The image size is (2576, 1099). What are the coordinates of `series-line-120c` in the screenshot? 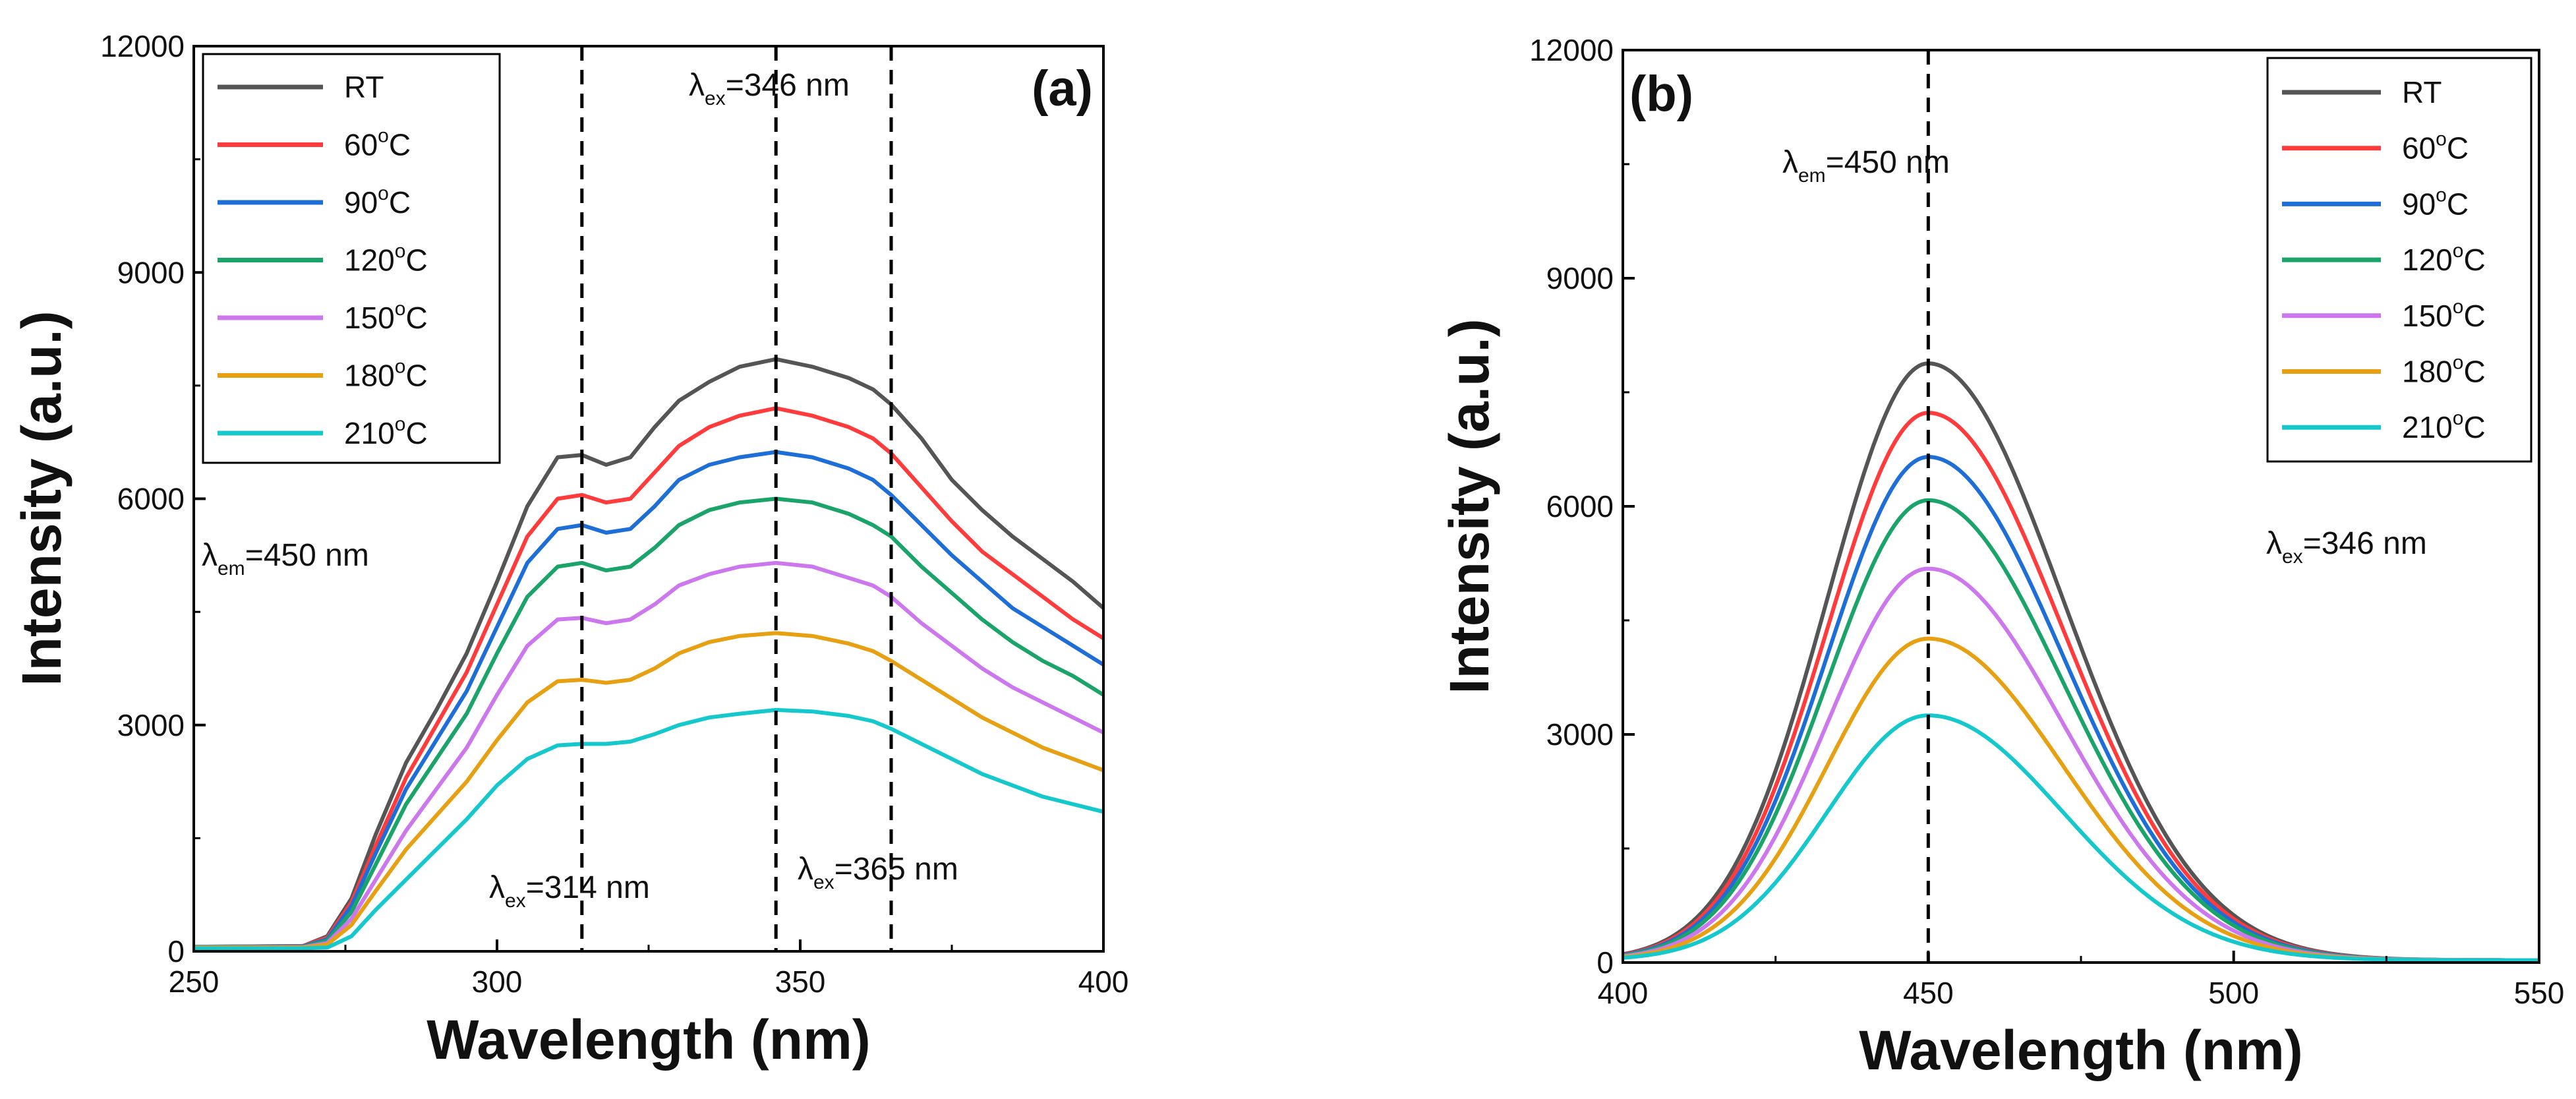 It's located at (649, 722).